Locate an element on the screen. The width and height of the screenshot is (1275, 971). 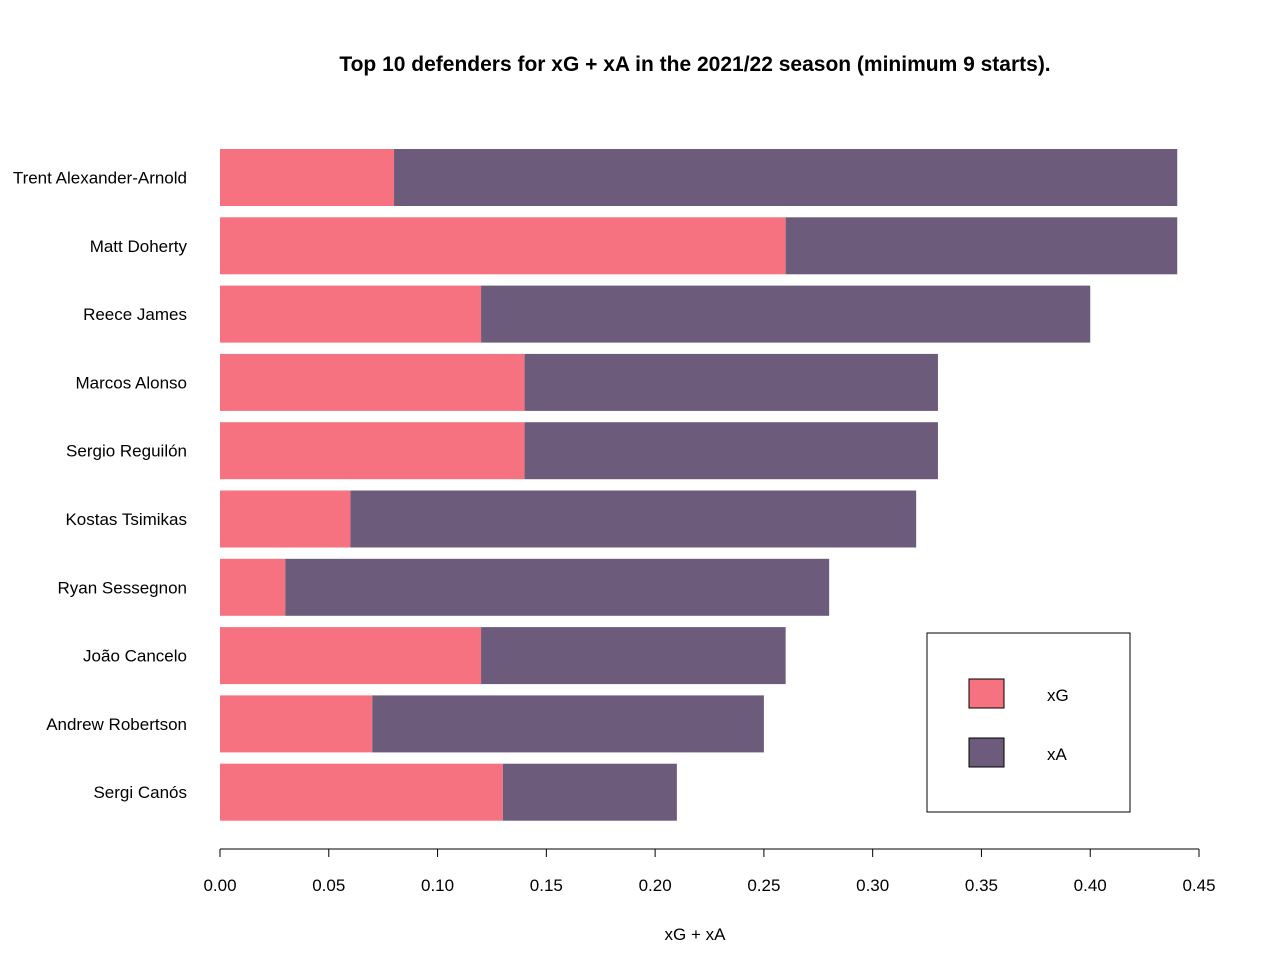
category-label: Ryan Sessegnon is located at coordinates (122, 587).